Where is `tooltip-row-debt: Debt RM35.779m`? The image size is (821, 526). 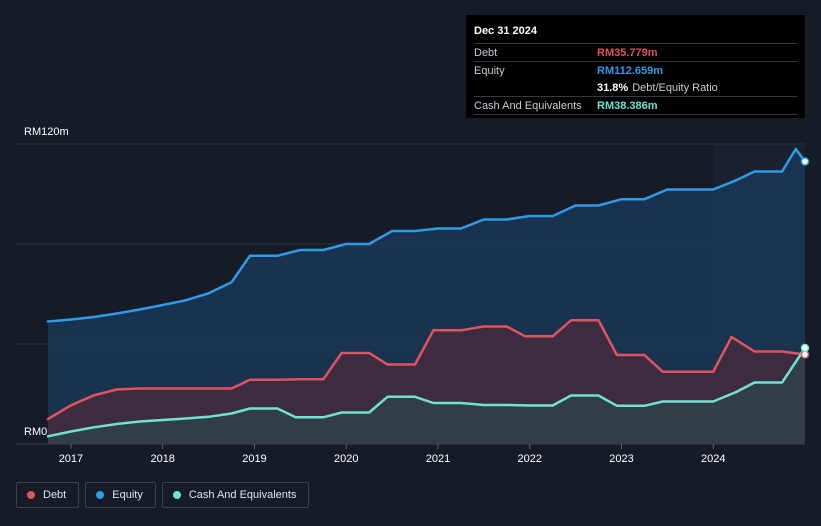 tooltip-row-debt: Debt RM35.779m is located at coordinates (635, 52).